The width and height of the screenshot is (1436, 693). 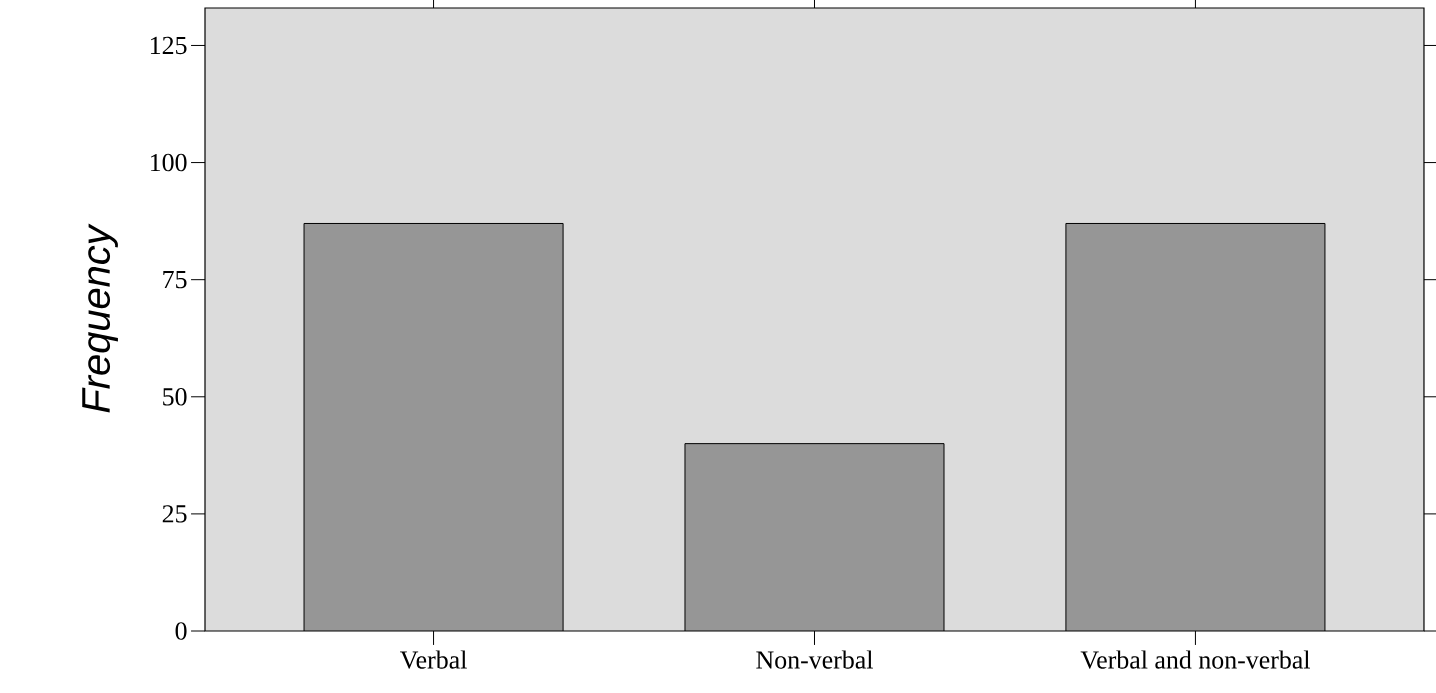 What do you see at coordinates (168, 45) in the screenshot?
I see `y-tick-label: 125` at bounding box center [168, 45].